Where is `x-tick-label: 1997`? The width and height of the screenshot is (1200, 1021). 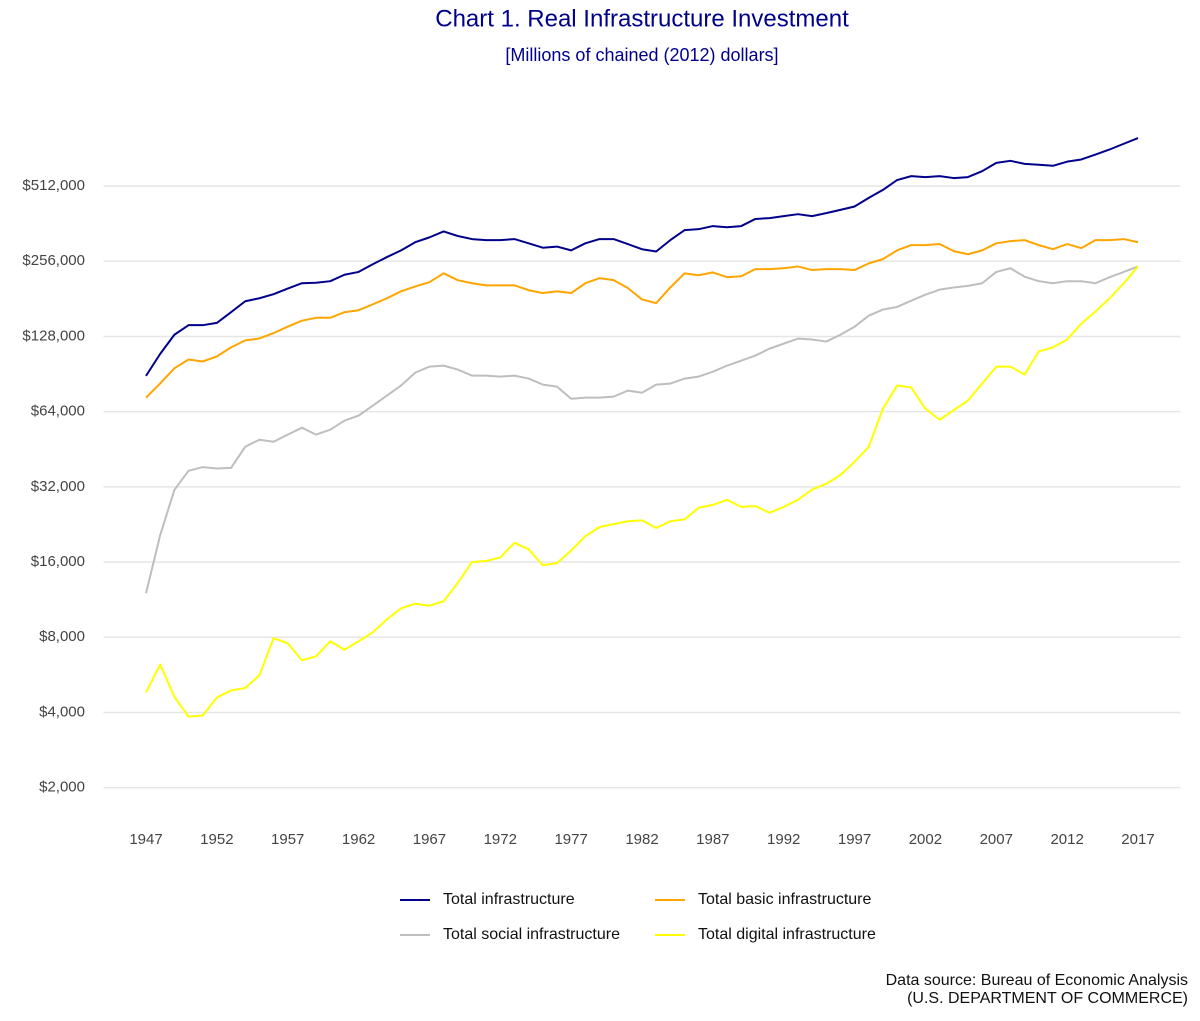
x-tick-label: 1997 is located at coordinates (854, 839).